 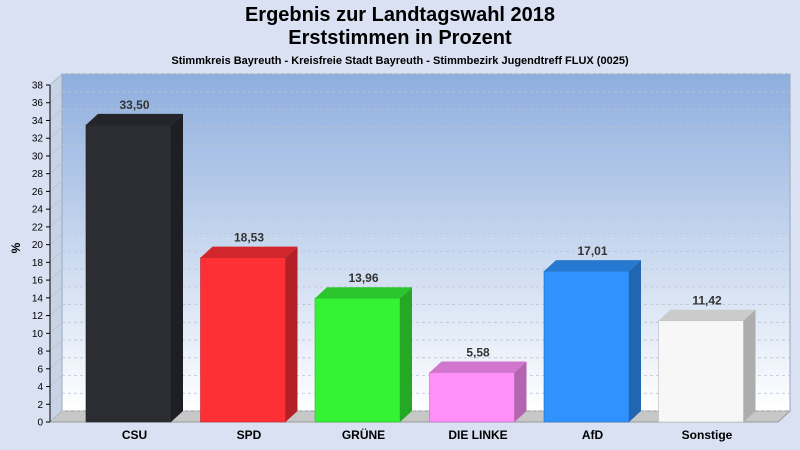 I want to click on y-tick-label: 2, so click(x=40, y=405).